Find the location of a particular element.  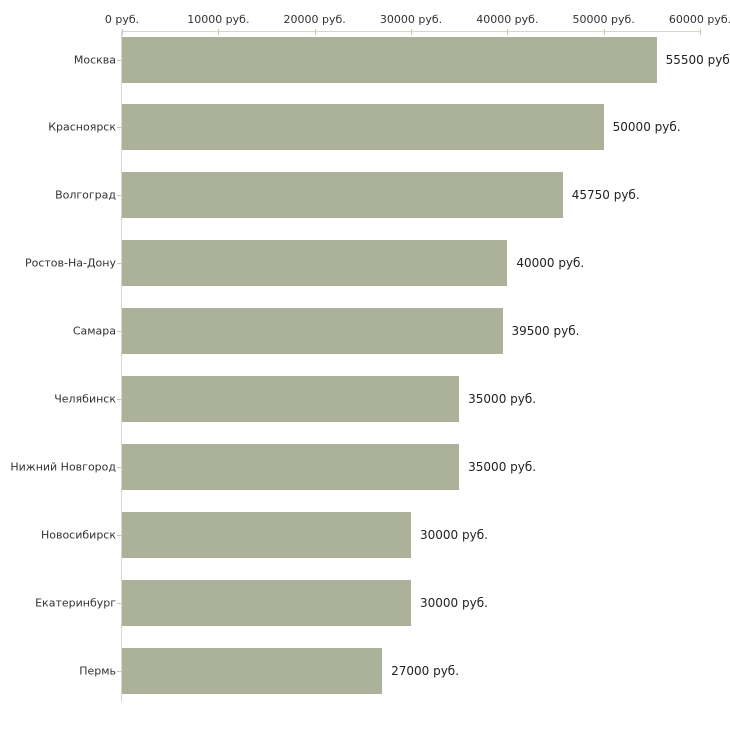

x-axis-tick-label: 20000 руб. is located at coordinates (314, 19).